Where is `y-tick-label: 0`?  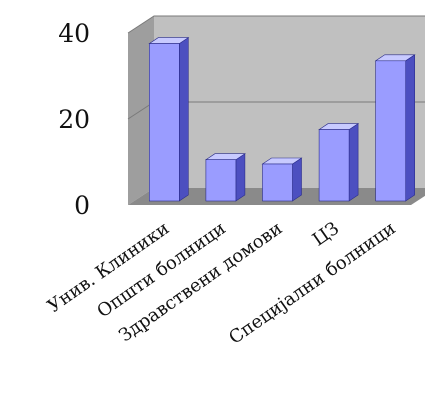 y-tick-label: 0 is located at coordinates (82, 205).